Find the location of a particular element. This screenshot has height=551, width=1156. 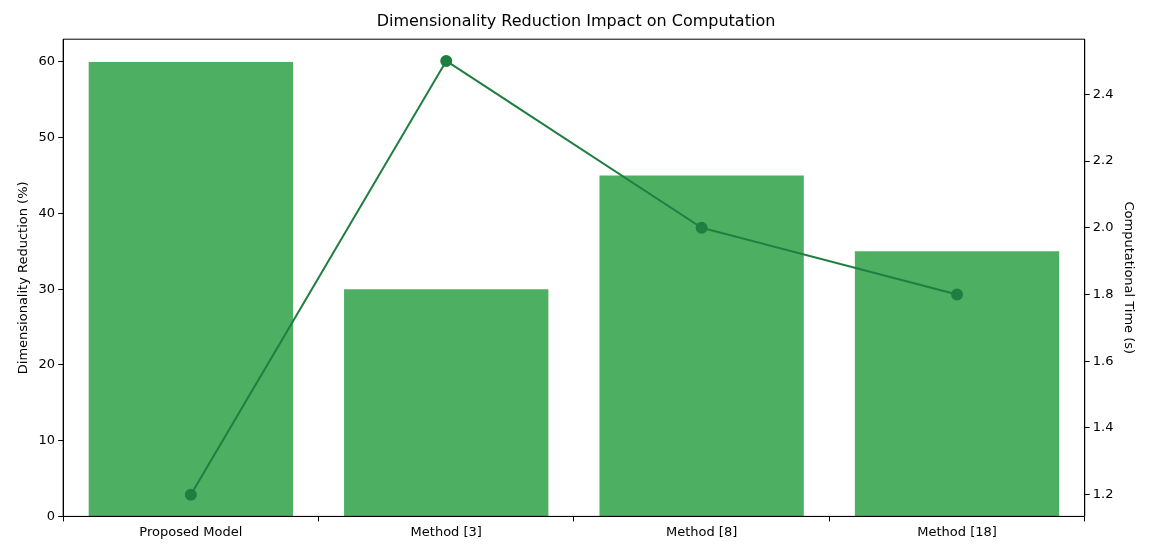

y2-tick-label: 2.4 is located at coordinates (1103, 93).